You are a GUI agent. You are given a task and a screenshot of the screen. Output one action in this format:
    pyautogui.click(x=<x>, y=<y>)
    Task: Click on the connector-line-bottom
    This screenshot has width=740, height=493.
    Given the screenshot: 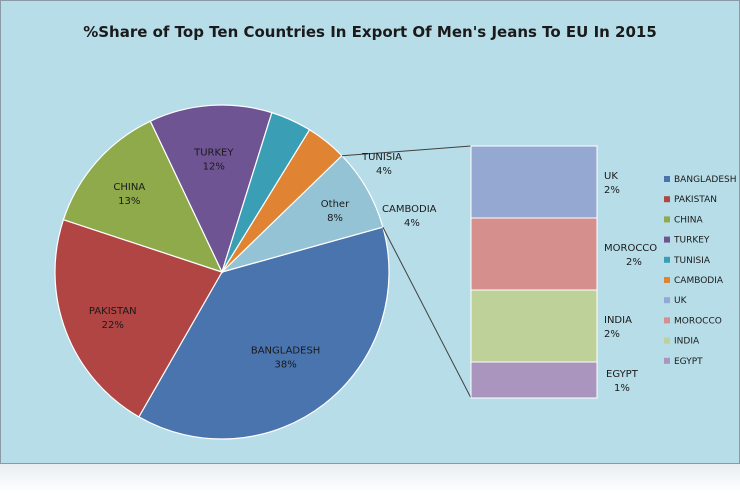 What is the action you would take?
    pyautogui.click(x=427, y=312)
    